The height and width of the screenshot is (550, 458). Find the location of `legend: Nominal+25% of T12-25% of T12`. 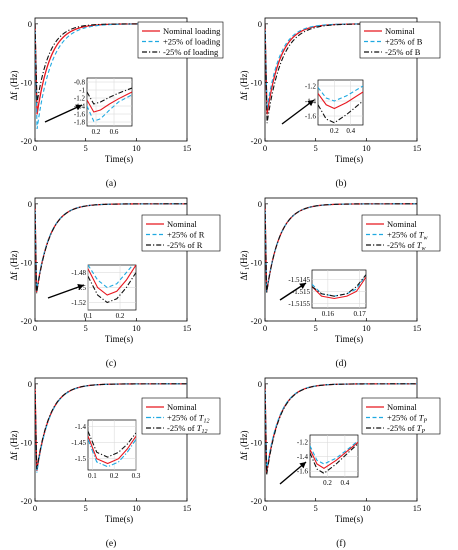

legend: Nominal+25% of T12-25% of T12 is located at coordinates (181, 416).